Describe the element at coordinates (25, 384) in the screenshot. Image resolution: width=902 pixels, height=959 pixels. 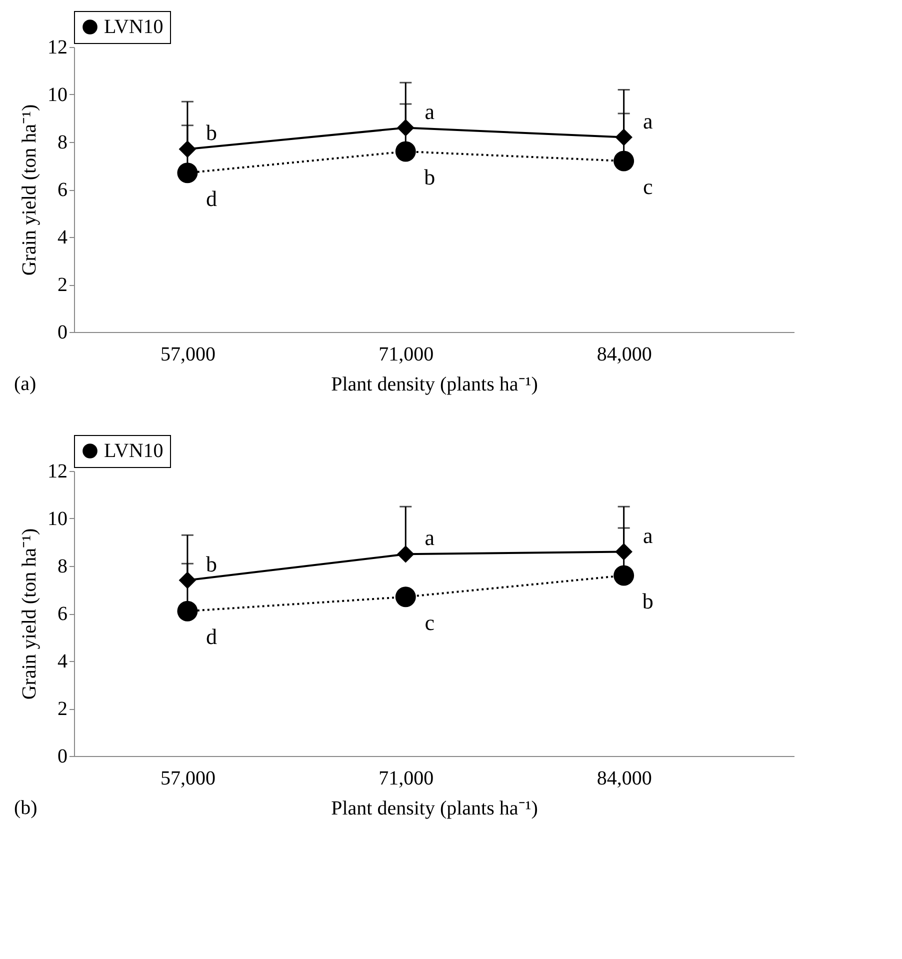
I see `text: (a)` at that location.